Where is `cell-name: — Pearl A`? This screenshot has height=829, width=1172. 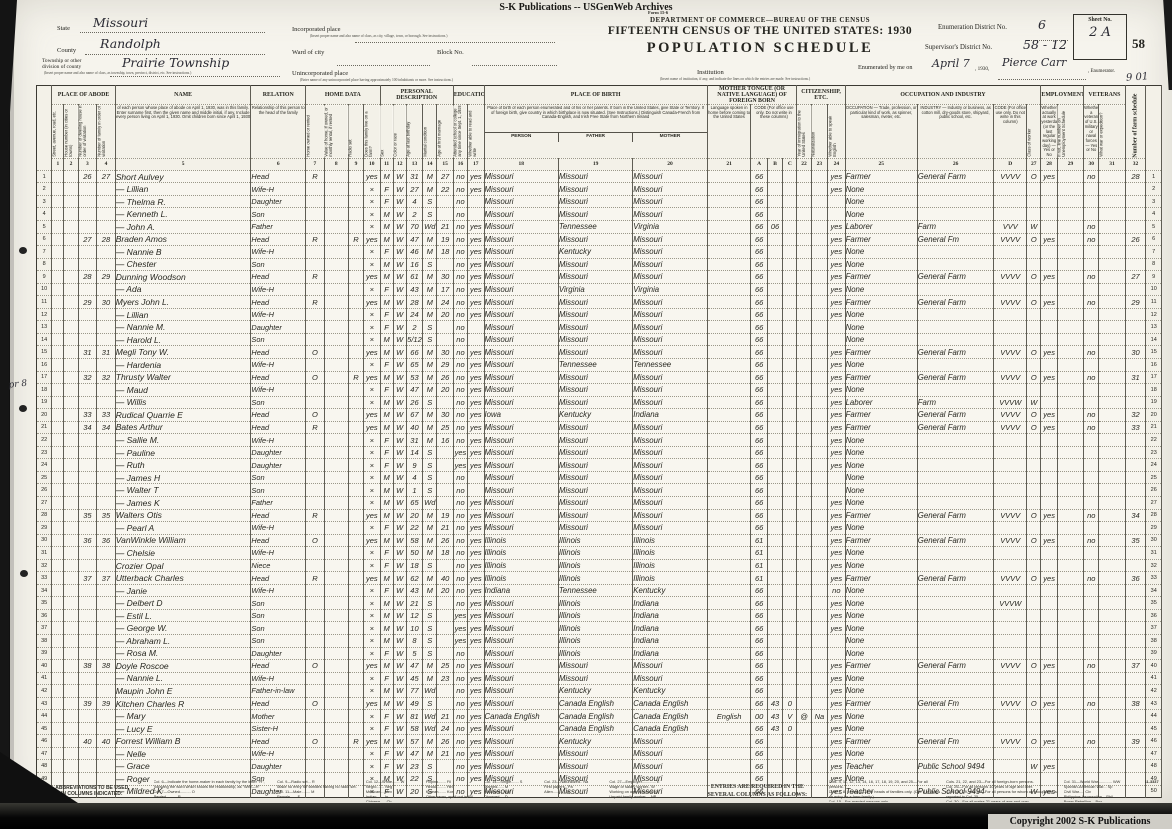
cell-name: — Pearl A is located at coordinates (183, 528).